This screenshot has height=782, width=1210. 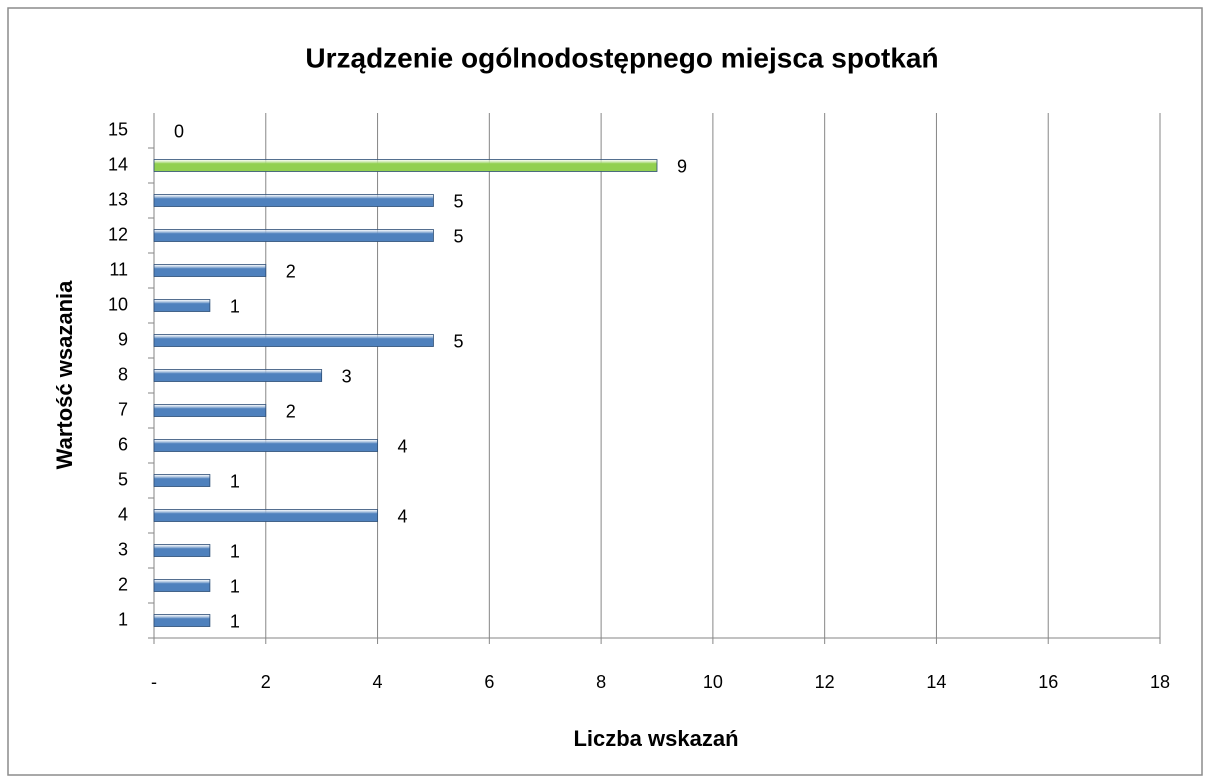 What do you see at coordinates (489, 682) in the screenshot?
I see `x-tick-label: 6` at bounding box center [489, 682].